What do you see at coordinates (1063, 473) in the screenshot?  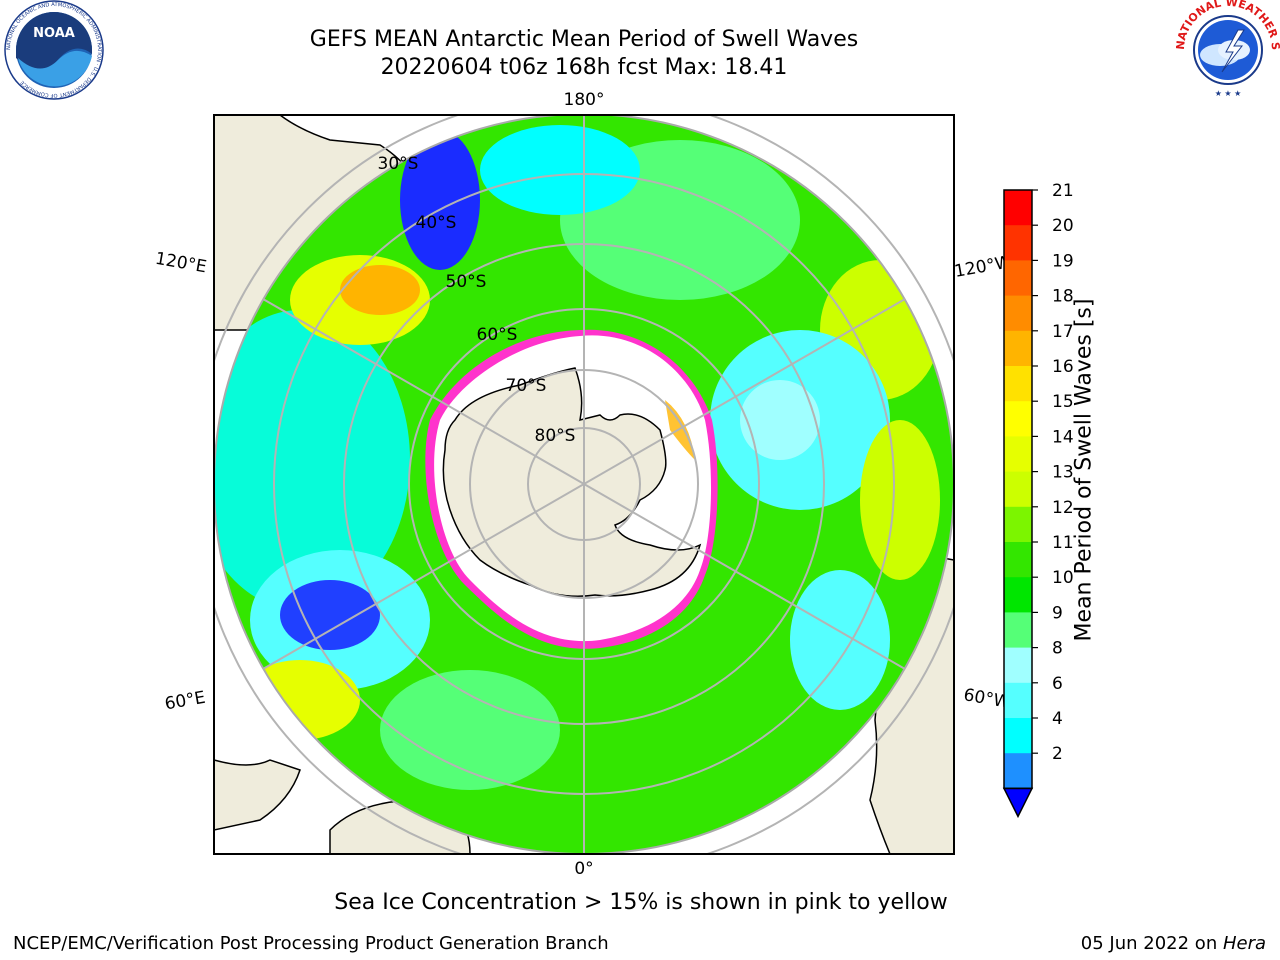 I see `colorbar-tick-label: 13` at bounding box center [1063, 473].